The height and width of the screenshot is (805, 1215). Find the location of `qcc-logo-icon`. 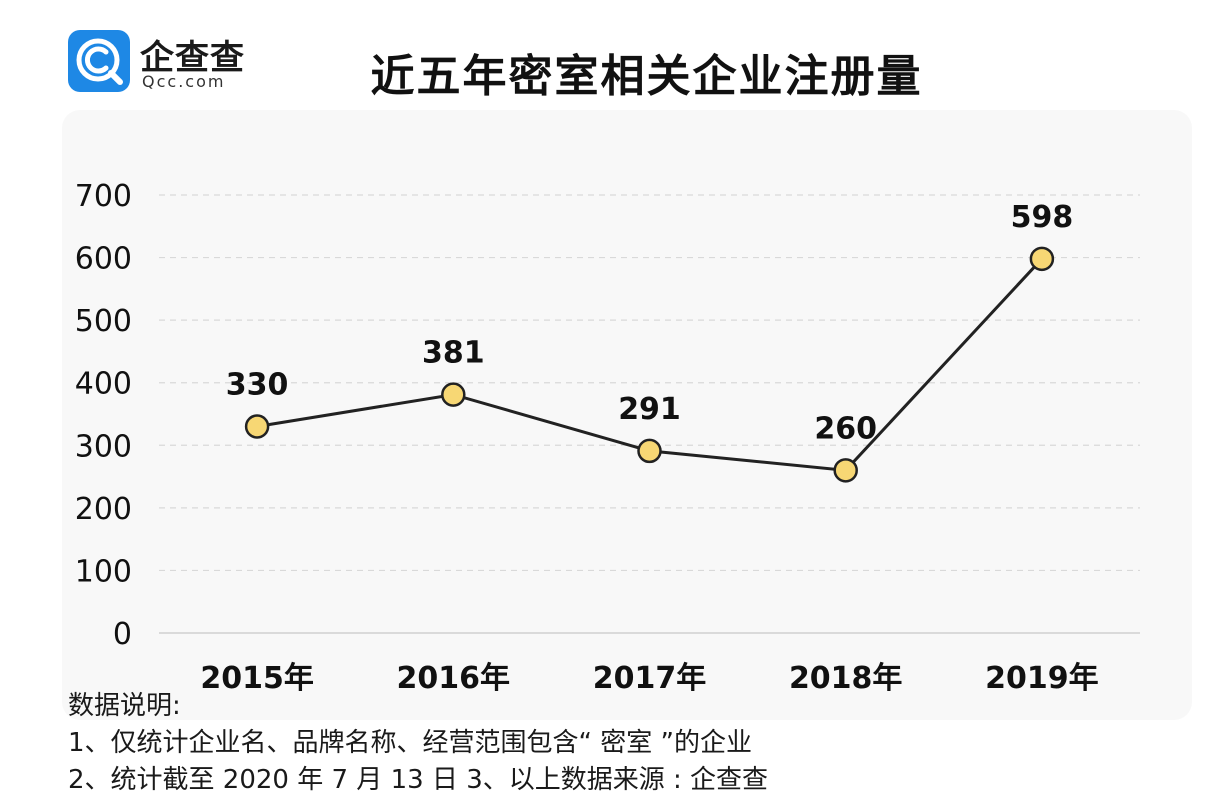

qcc-logo-icon is located at coordinates (99, 61).